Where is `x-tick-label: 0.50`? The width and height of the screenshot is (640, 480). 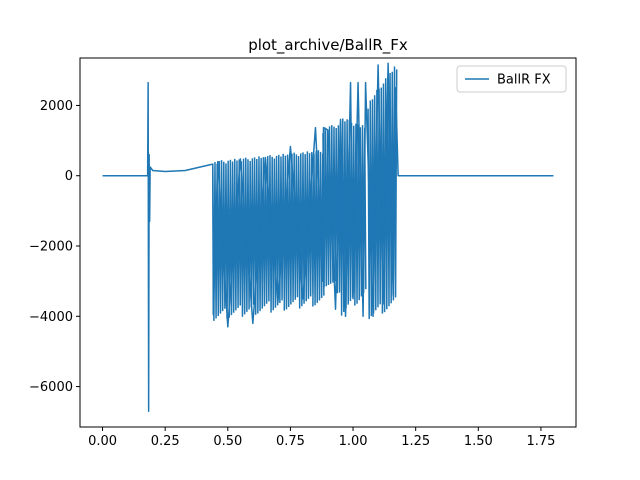 x-tick-label: 0.50 is located at coordinates (227, 441).